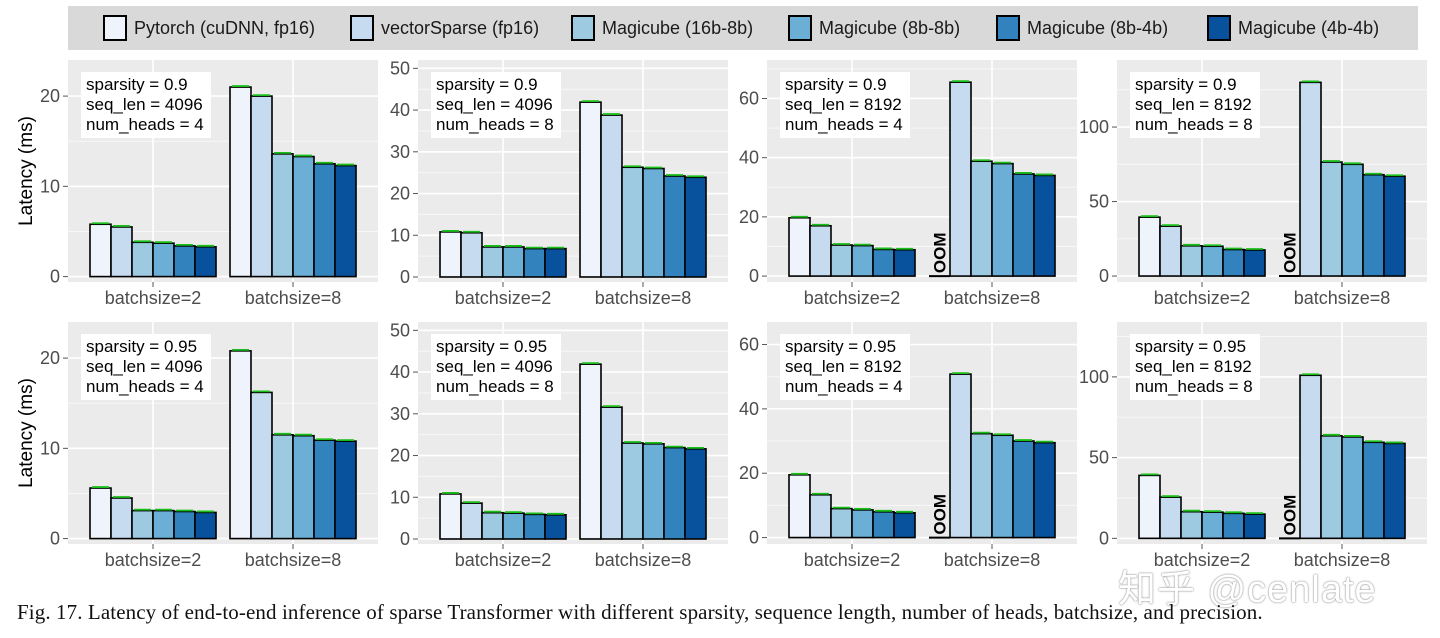  I want to click on y-tick-label: 30, so click(400, 414).